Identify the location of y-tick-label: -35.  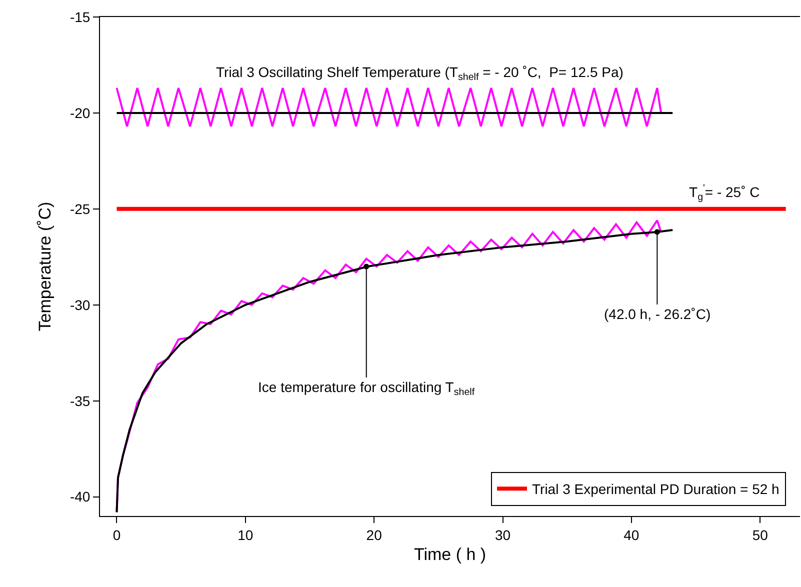
(80, 400).